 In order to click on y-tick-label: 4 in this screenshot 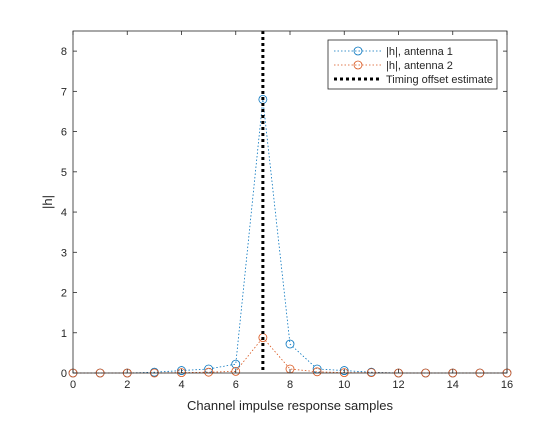, I will do `click(64, 213)`.